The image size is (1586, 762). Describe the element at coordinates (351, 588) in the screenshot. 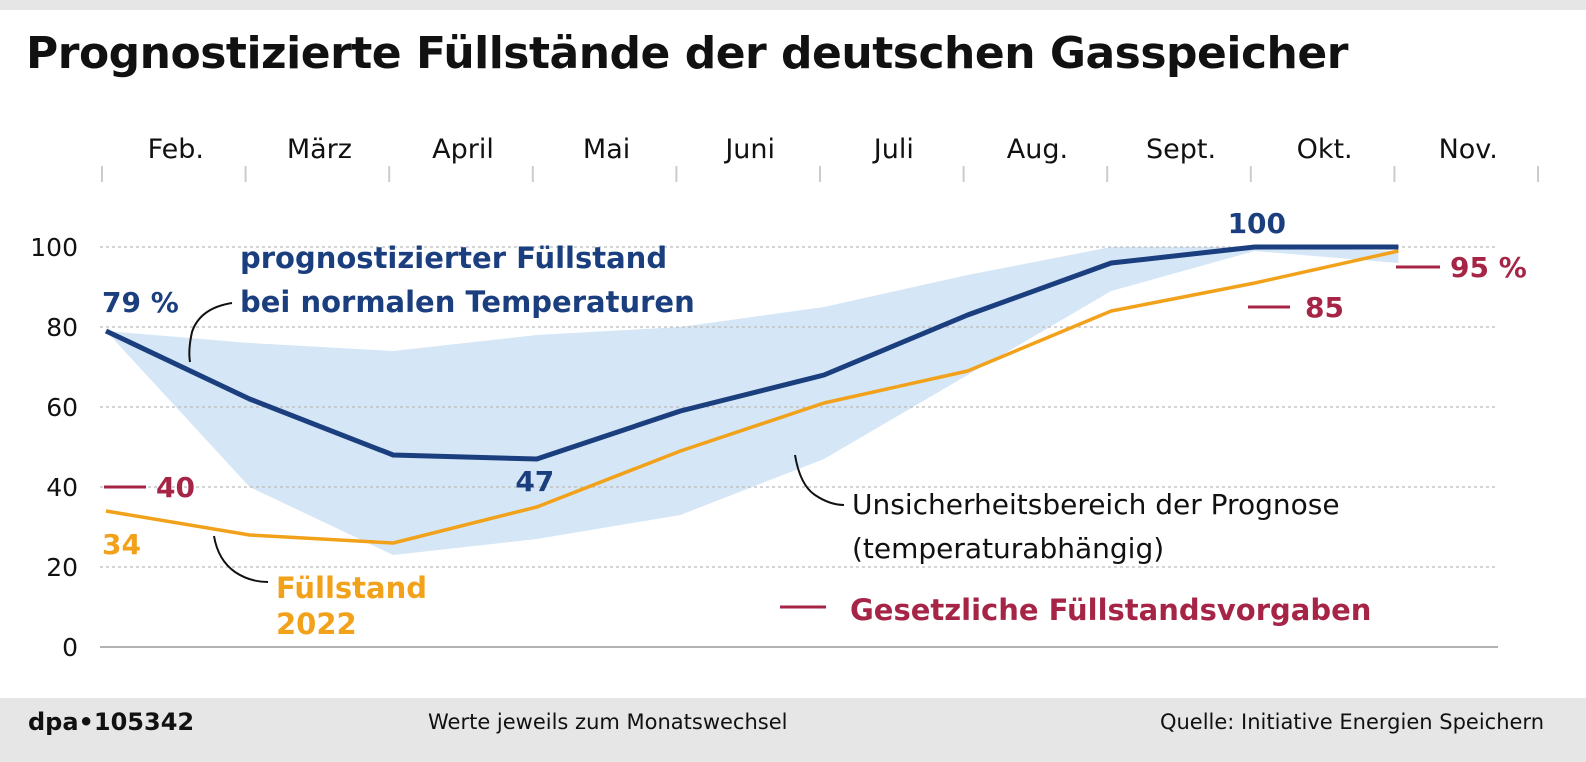

I see `fill2022-annotation-line1: Füllstand` at that location.